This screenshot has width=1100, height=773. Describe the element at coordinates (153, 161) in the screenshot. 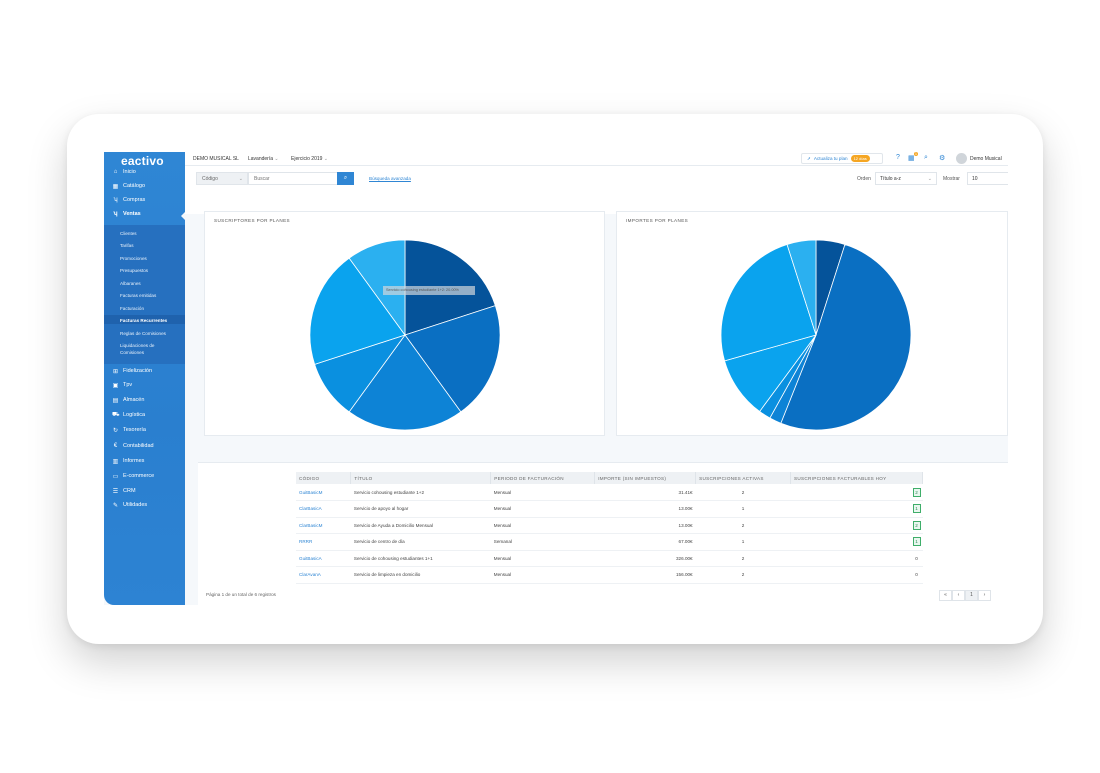

I see `app-logo: eactivo` at that location.